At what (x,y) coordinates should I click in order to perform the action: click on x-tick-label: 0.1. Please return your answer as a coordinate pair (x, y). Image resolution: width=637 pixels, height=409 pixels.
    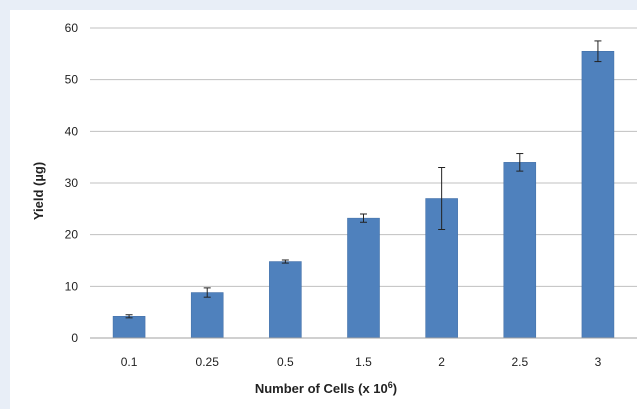
    Looking at the image, I should click on (129, 362).